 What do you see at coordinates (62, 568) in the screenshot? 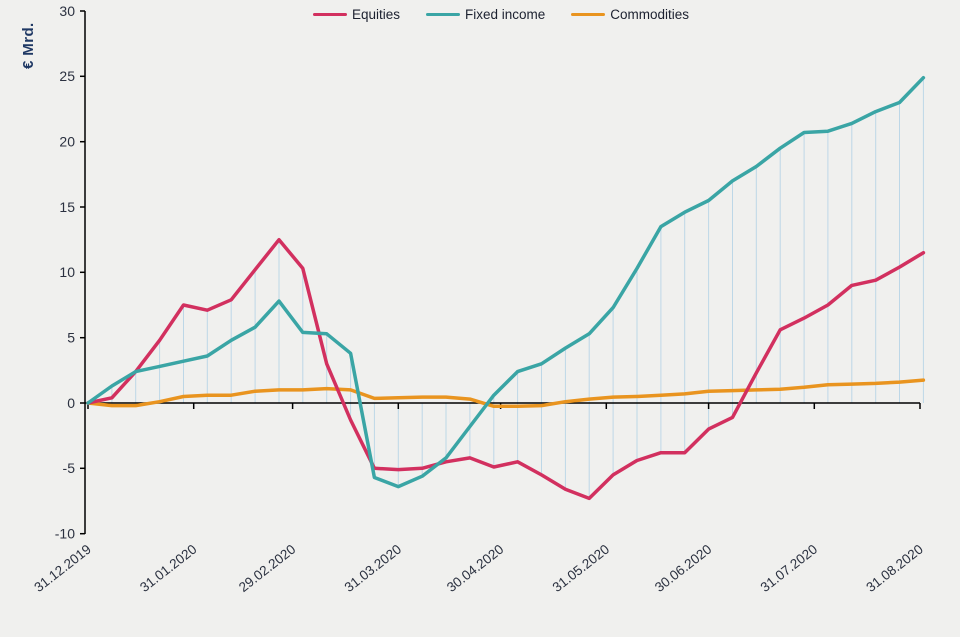
I see `x-tick-label: 31.12.2019` at bounding box center [62, 568].